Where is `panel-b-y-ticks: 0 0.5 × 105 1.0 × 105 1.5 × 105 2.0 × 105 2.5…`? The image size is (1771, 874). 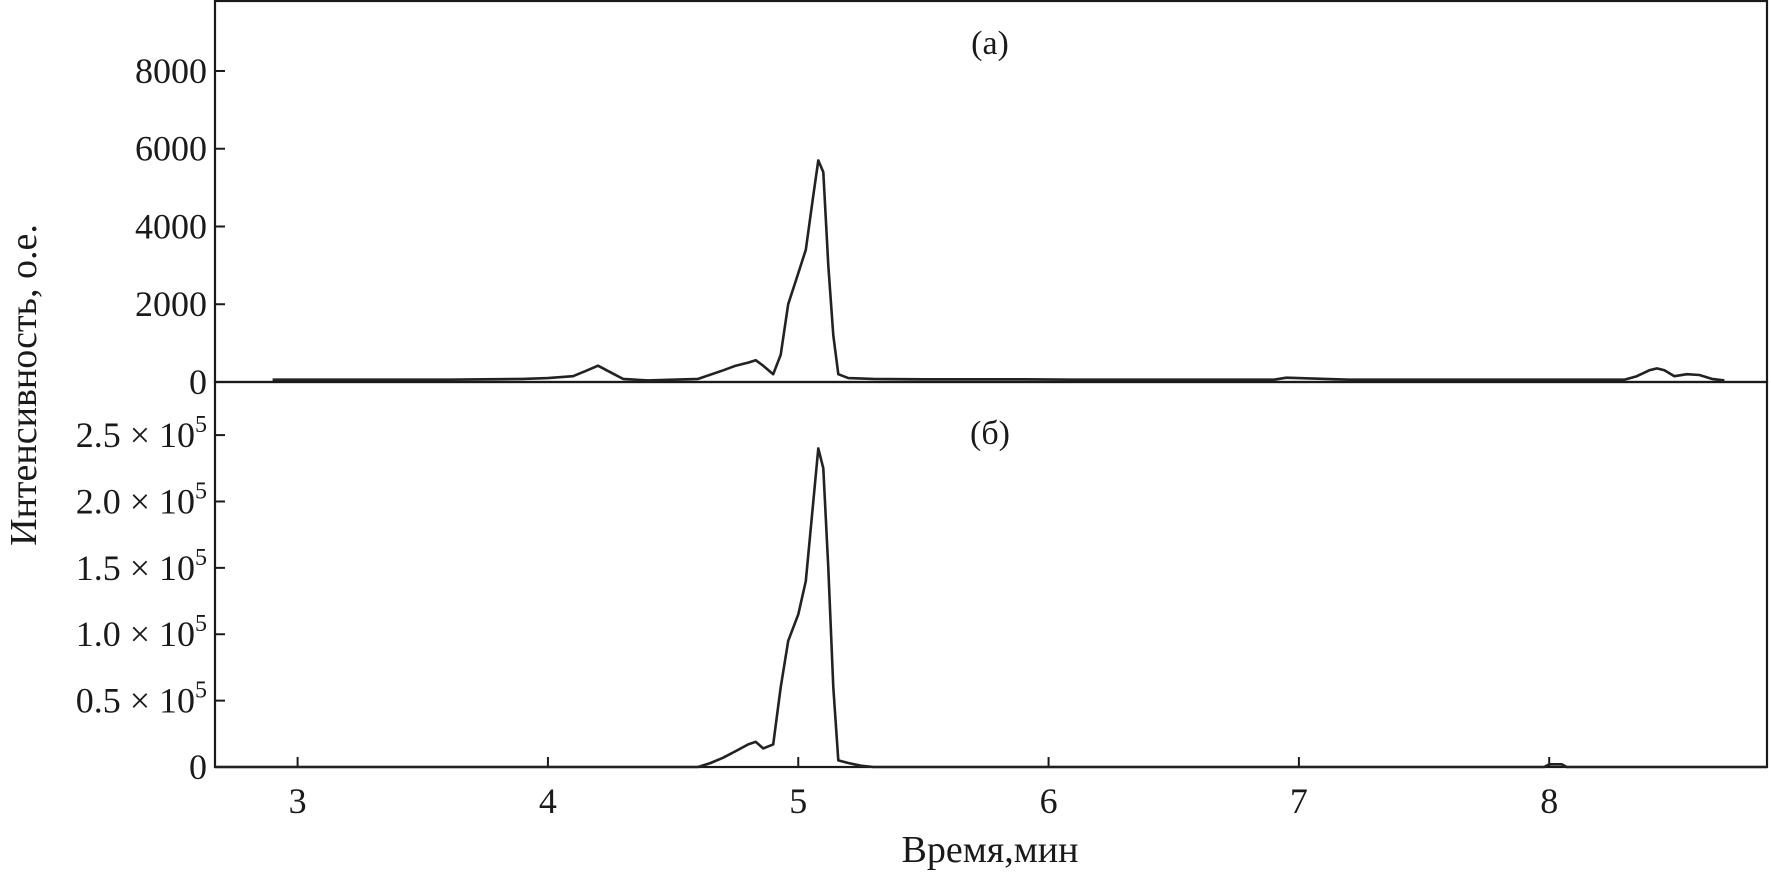 panel-b-y-ticks: 0 0.5 × 105 1.0 × 105 1.5 × 105 2.0 × 105 2.5… is located at coordinates (150, 599).